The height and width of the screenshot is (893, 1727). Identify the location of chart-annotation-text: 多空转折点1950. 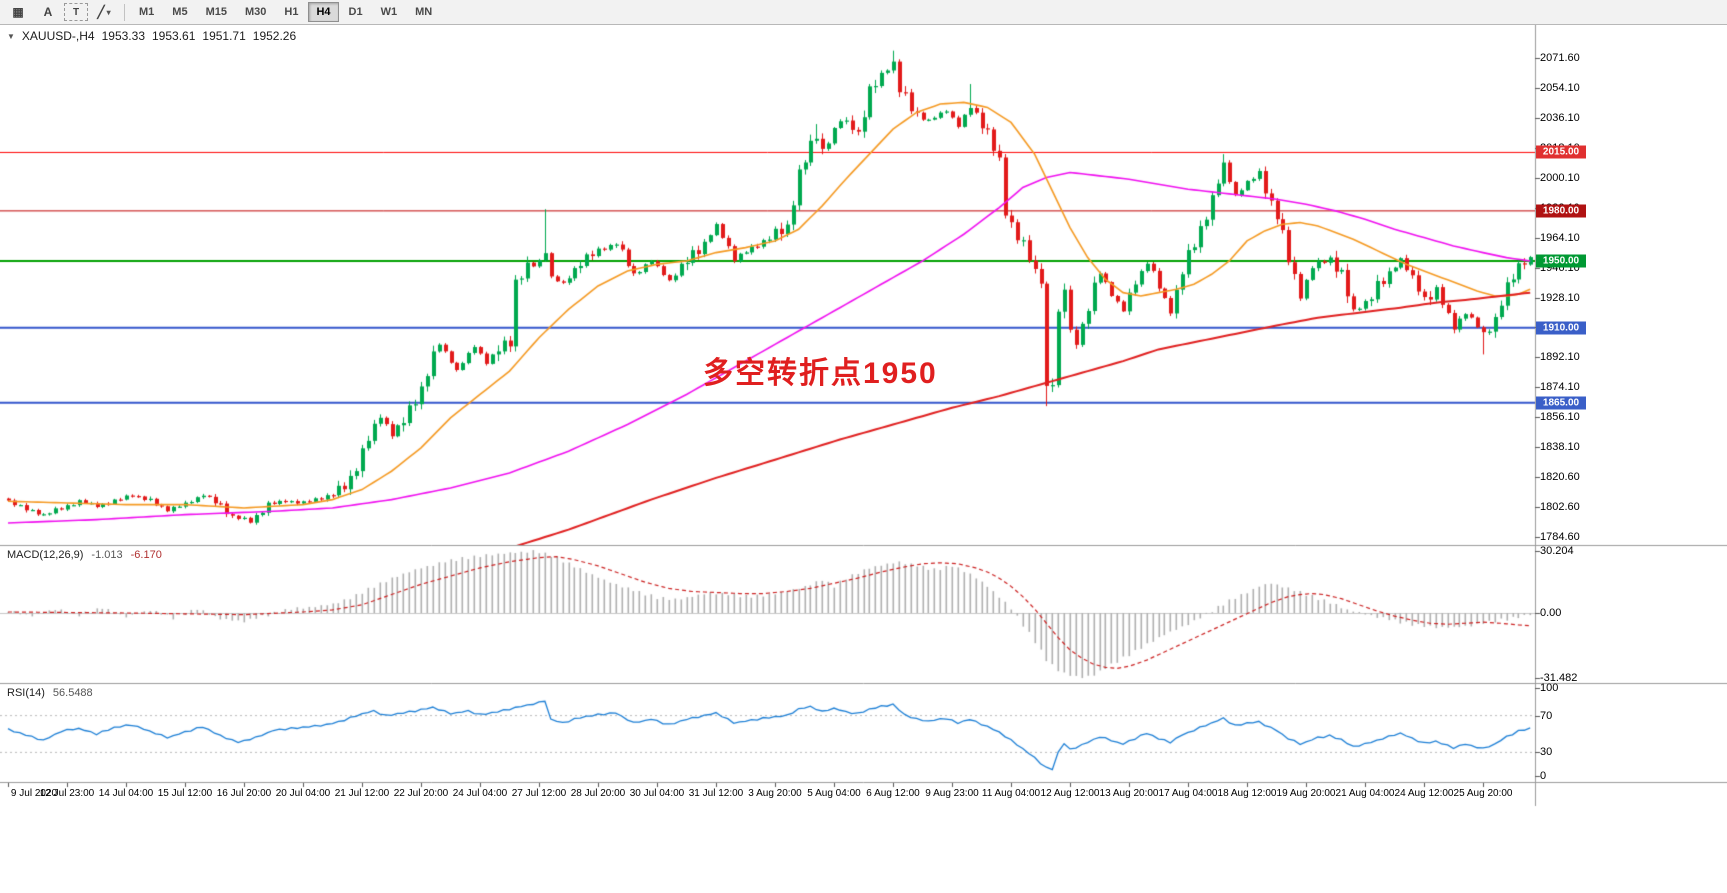
(820, 373).